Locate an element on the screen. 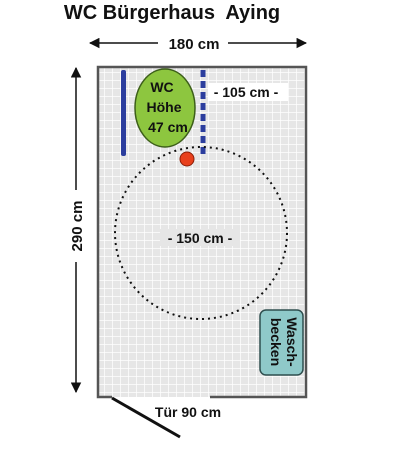 Image resolution: width=400 pixels, height=450 pixels. turning-circle-label: - 150 cm - is located at coordinates (200, 238).